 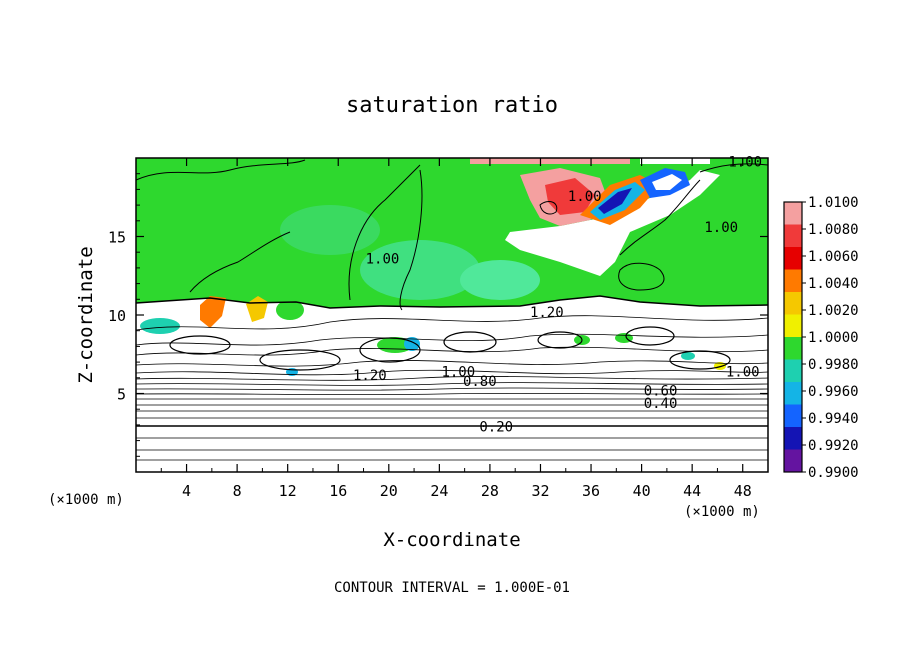 I want to click on contour-label: 0.80, so click(x=480, y=382).